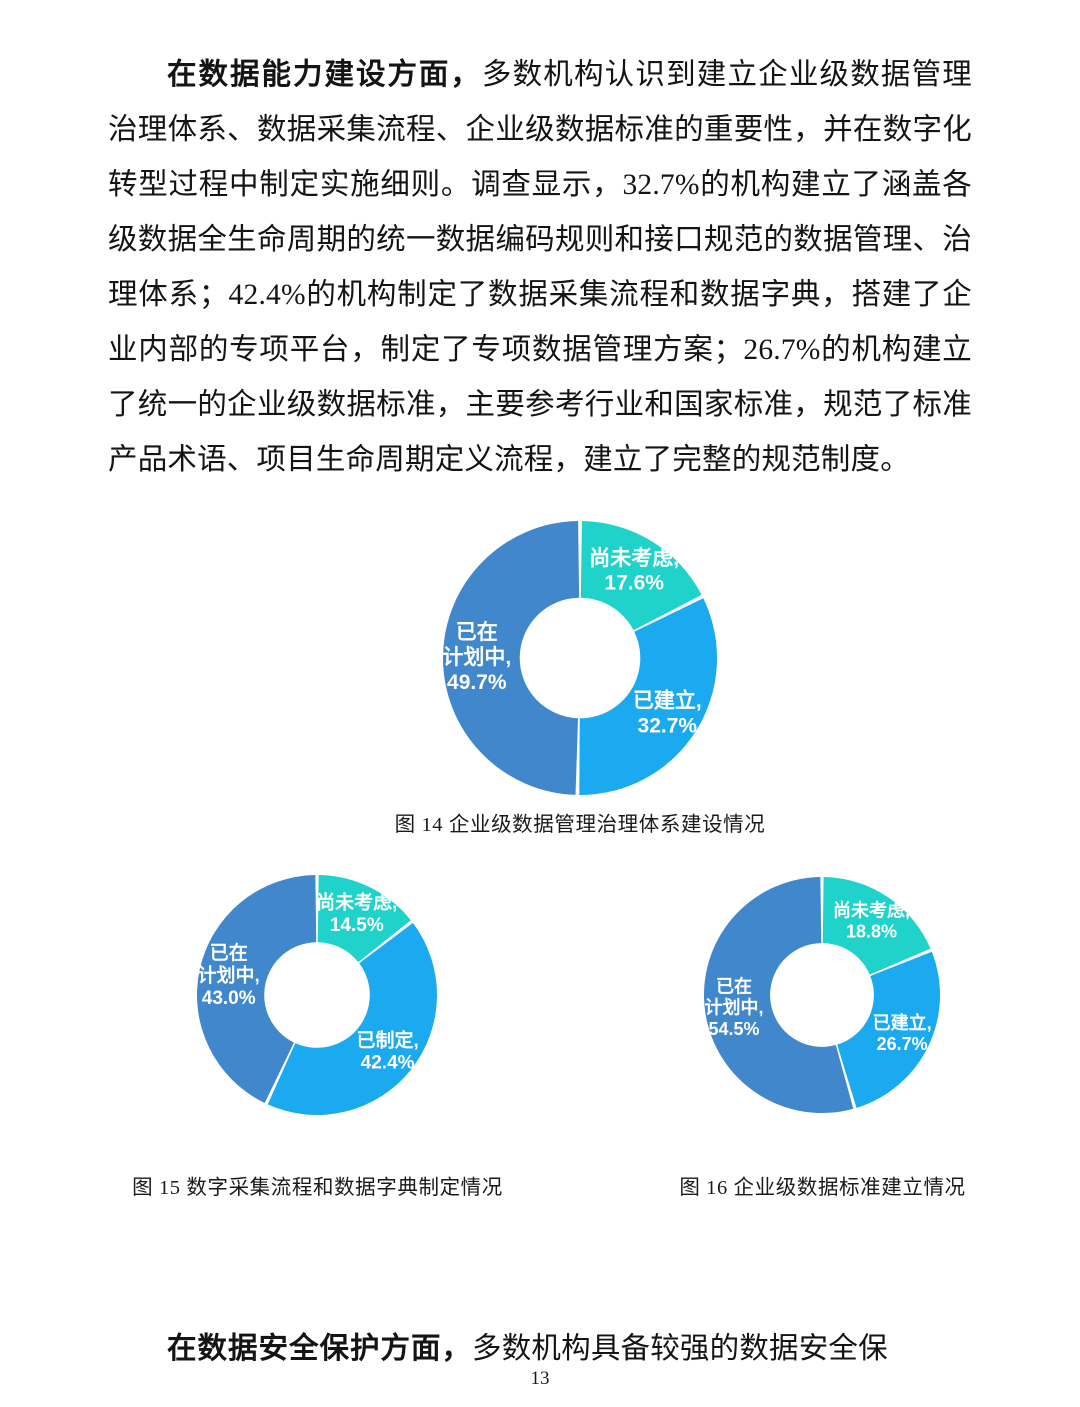 Image resolution: width=1080 pixels, height=1407 pixels. What do you see at coordinates (822, 1188) in the screenshot?
I see `figure-16-caption: 图 16 企业级数据标准建立情况` at bounding box center [822, 1188].